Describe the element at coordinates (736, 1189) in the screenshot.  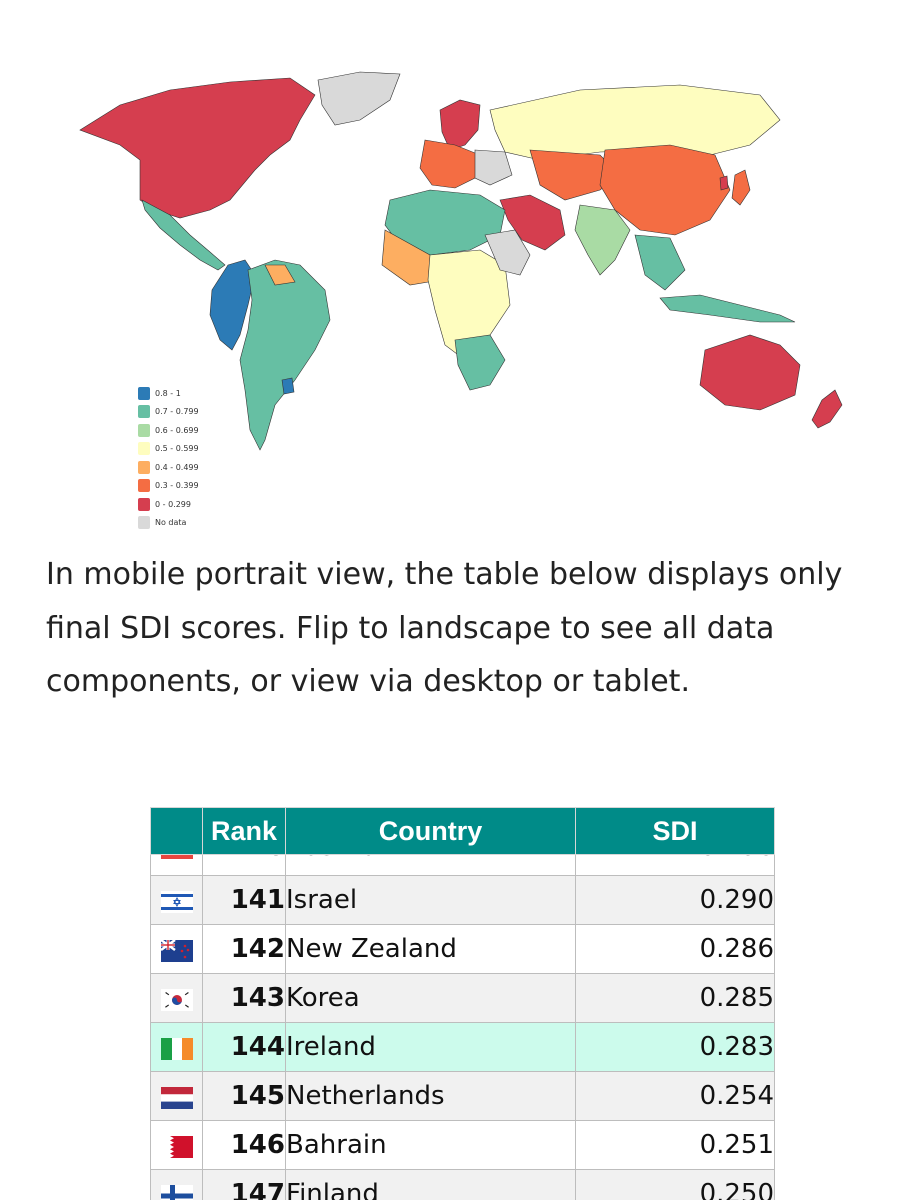
I see `sdi-cell: 0.250` at that location.